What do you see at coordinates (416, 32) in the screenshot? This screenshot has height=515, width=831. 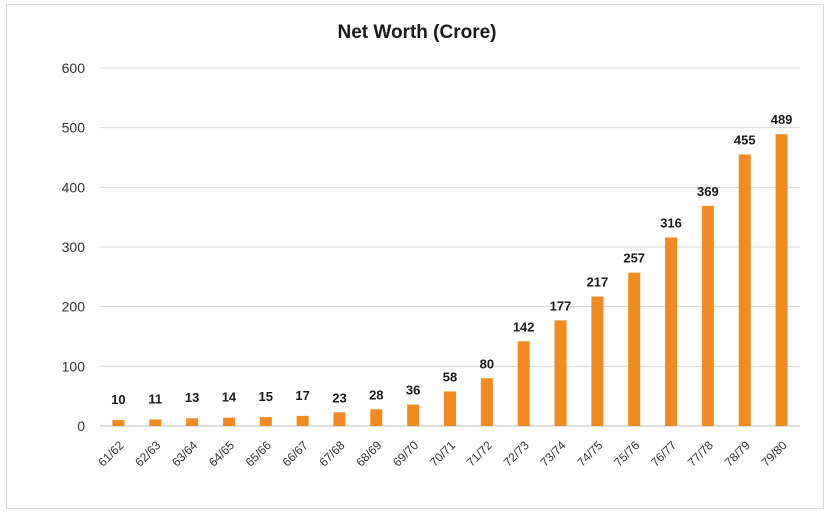 I see `chart-title: Net Worth (Crore)` at bounding box center [416, 32].